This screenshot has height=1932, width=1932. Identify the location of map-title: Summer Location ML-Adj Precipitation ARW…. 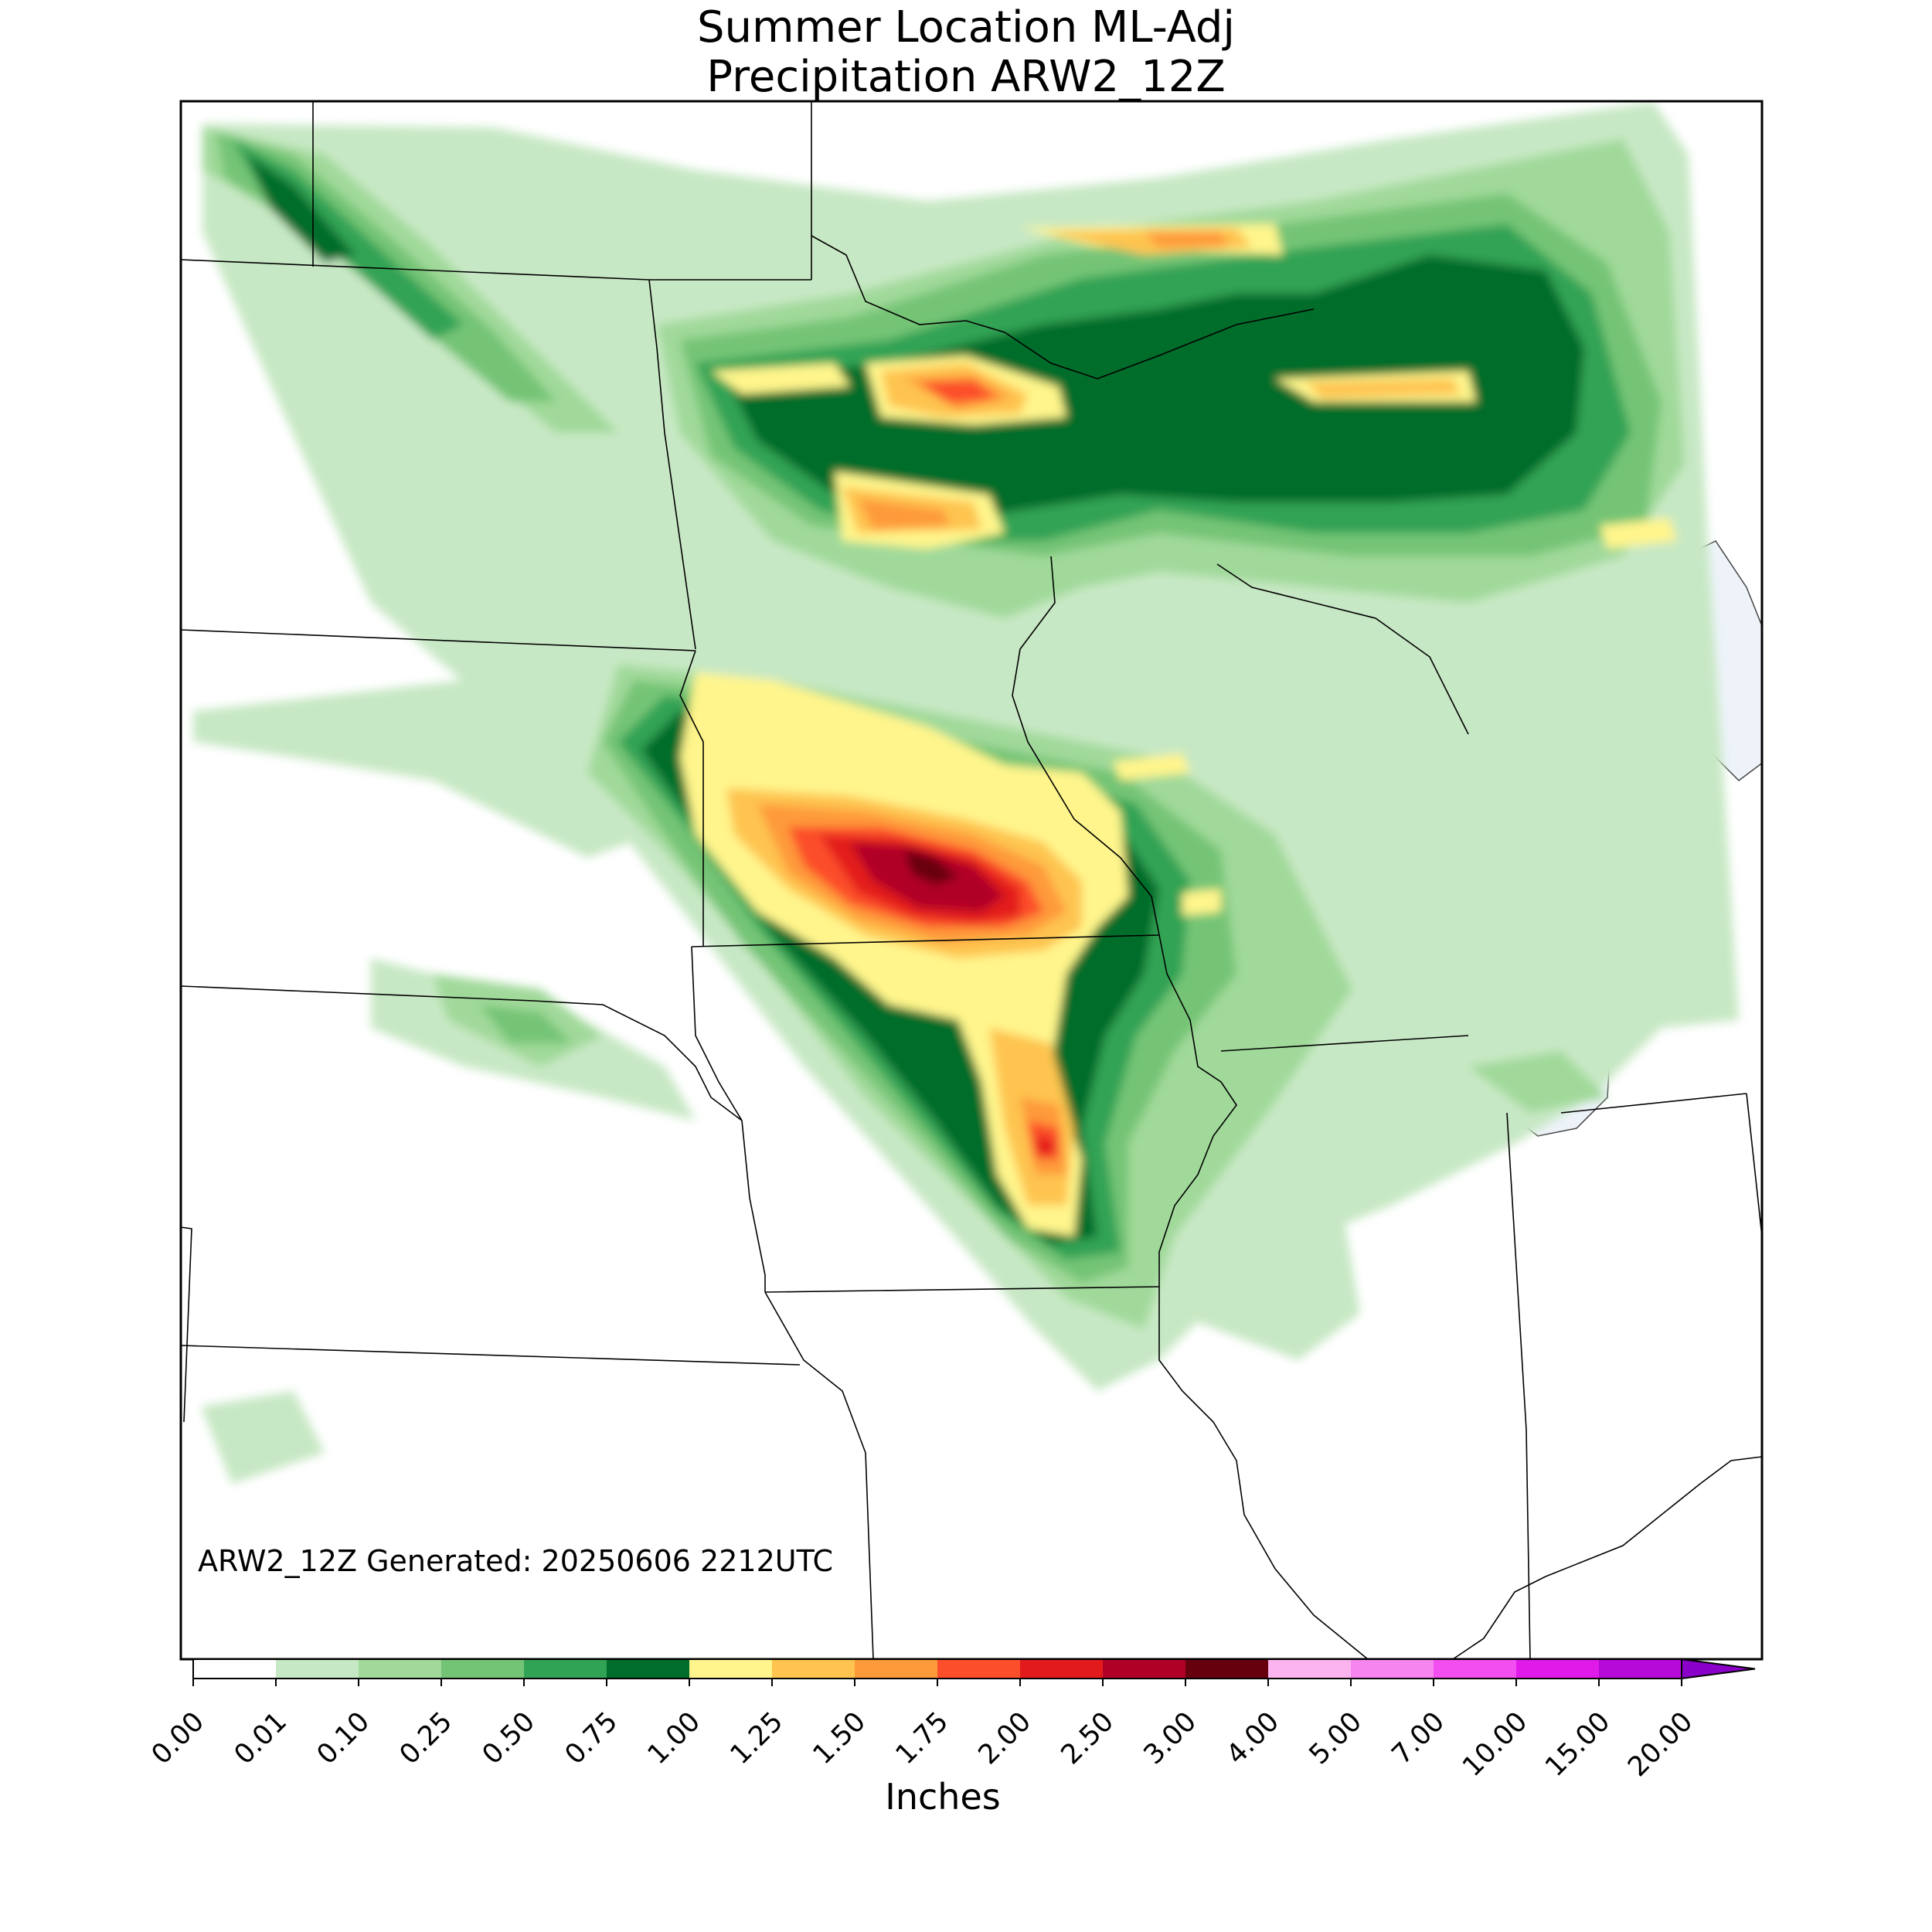
(966, 53).